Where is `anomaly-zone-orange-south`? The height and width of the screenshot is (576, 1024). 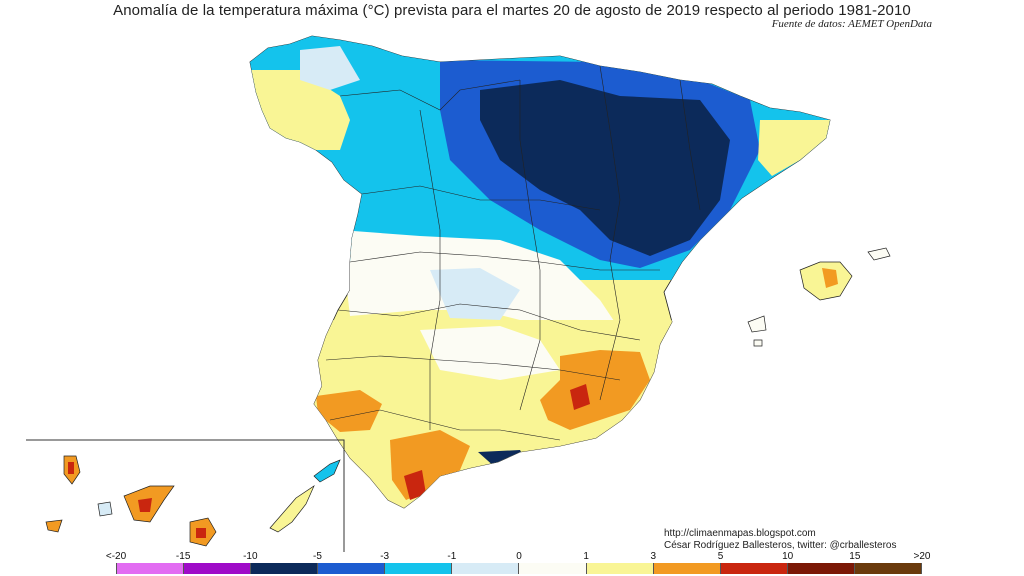 anomaly-zone-orange-south is located at coordinates (430, 465).